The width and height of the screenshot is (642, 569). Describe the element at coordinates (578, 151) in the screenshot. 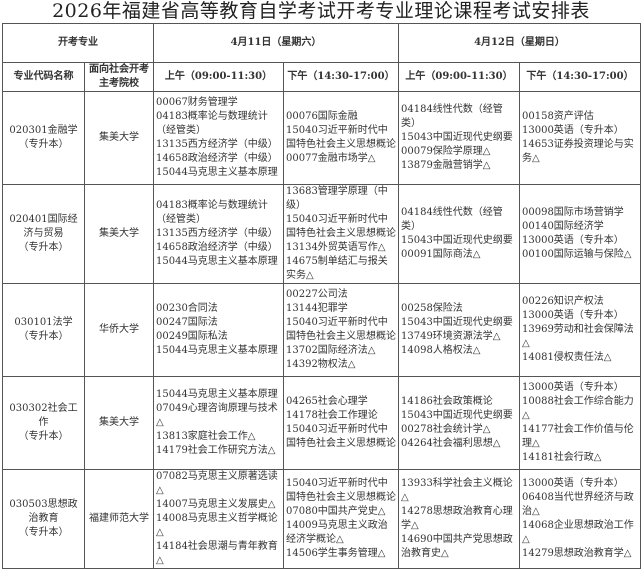

I see `course-item: 14653证券投资理论与实务△` at that location.